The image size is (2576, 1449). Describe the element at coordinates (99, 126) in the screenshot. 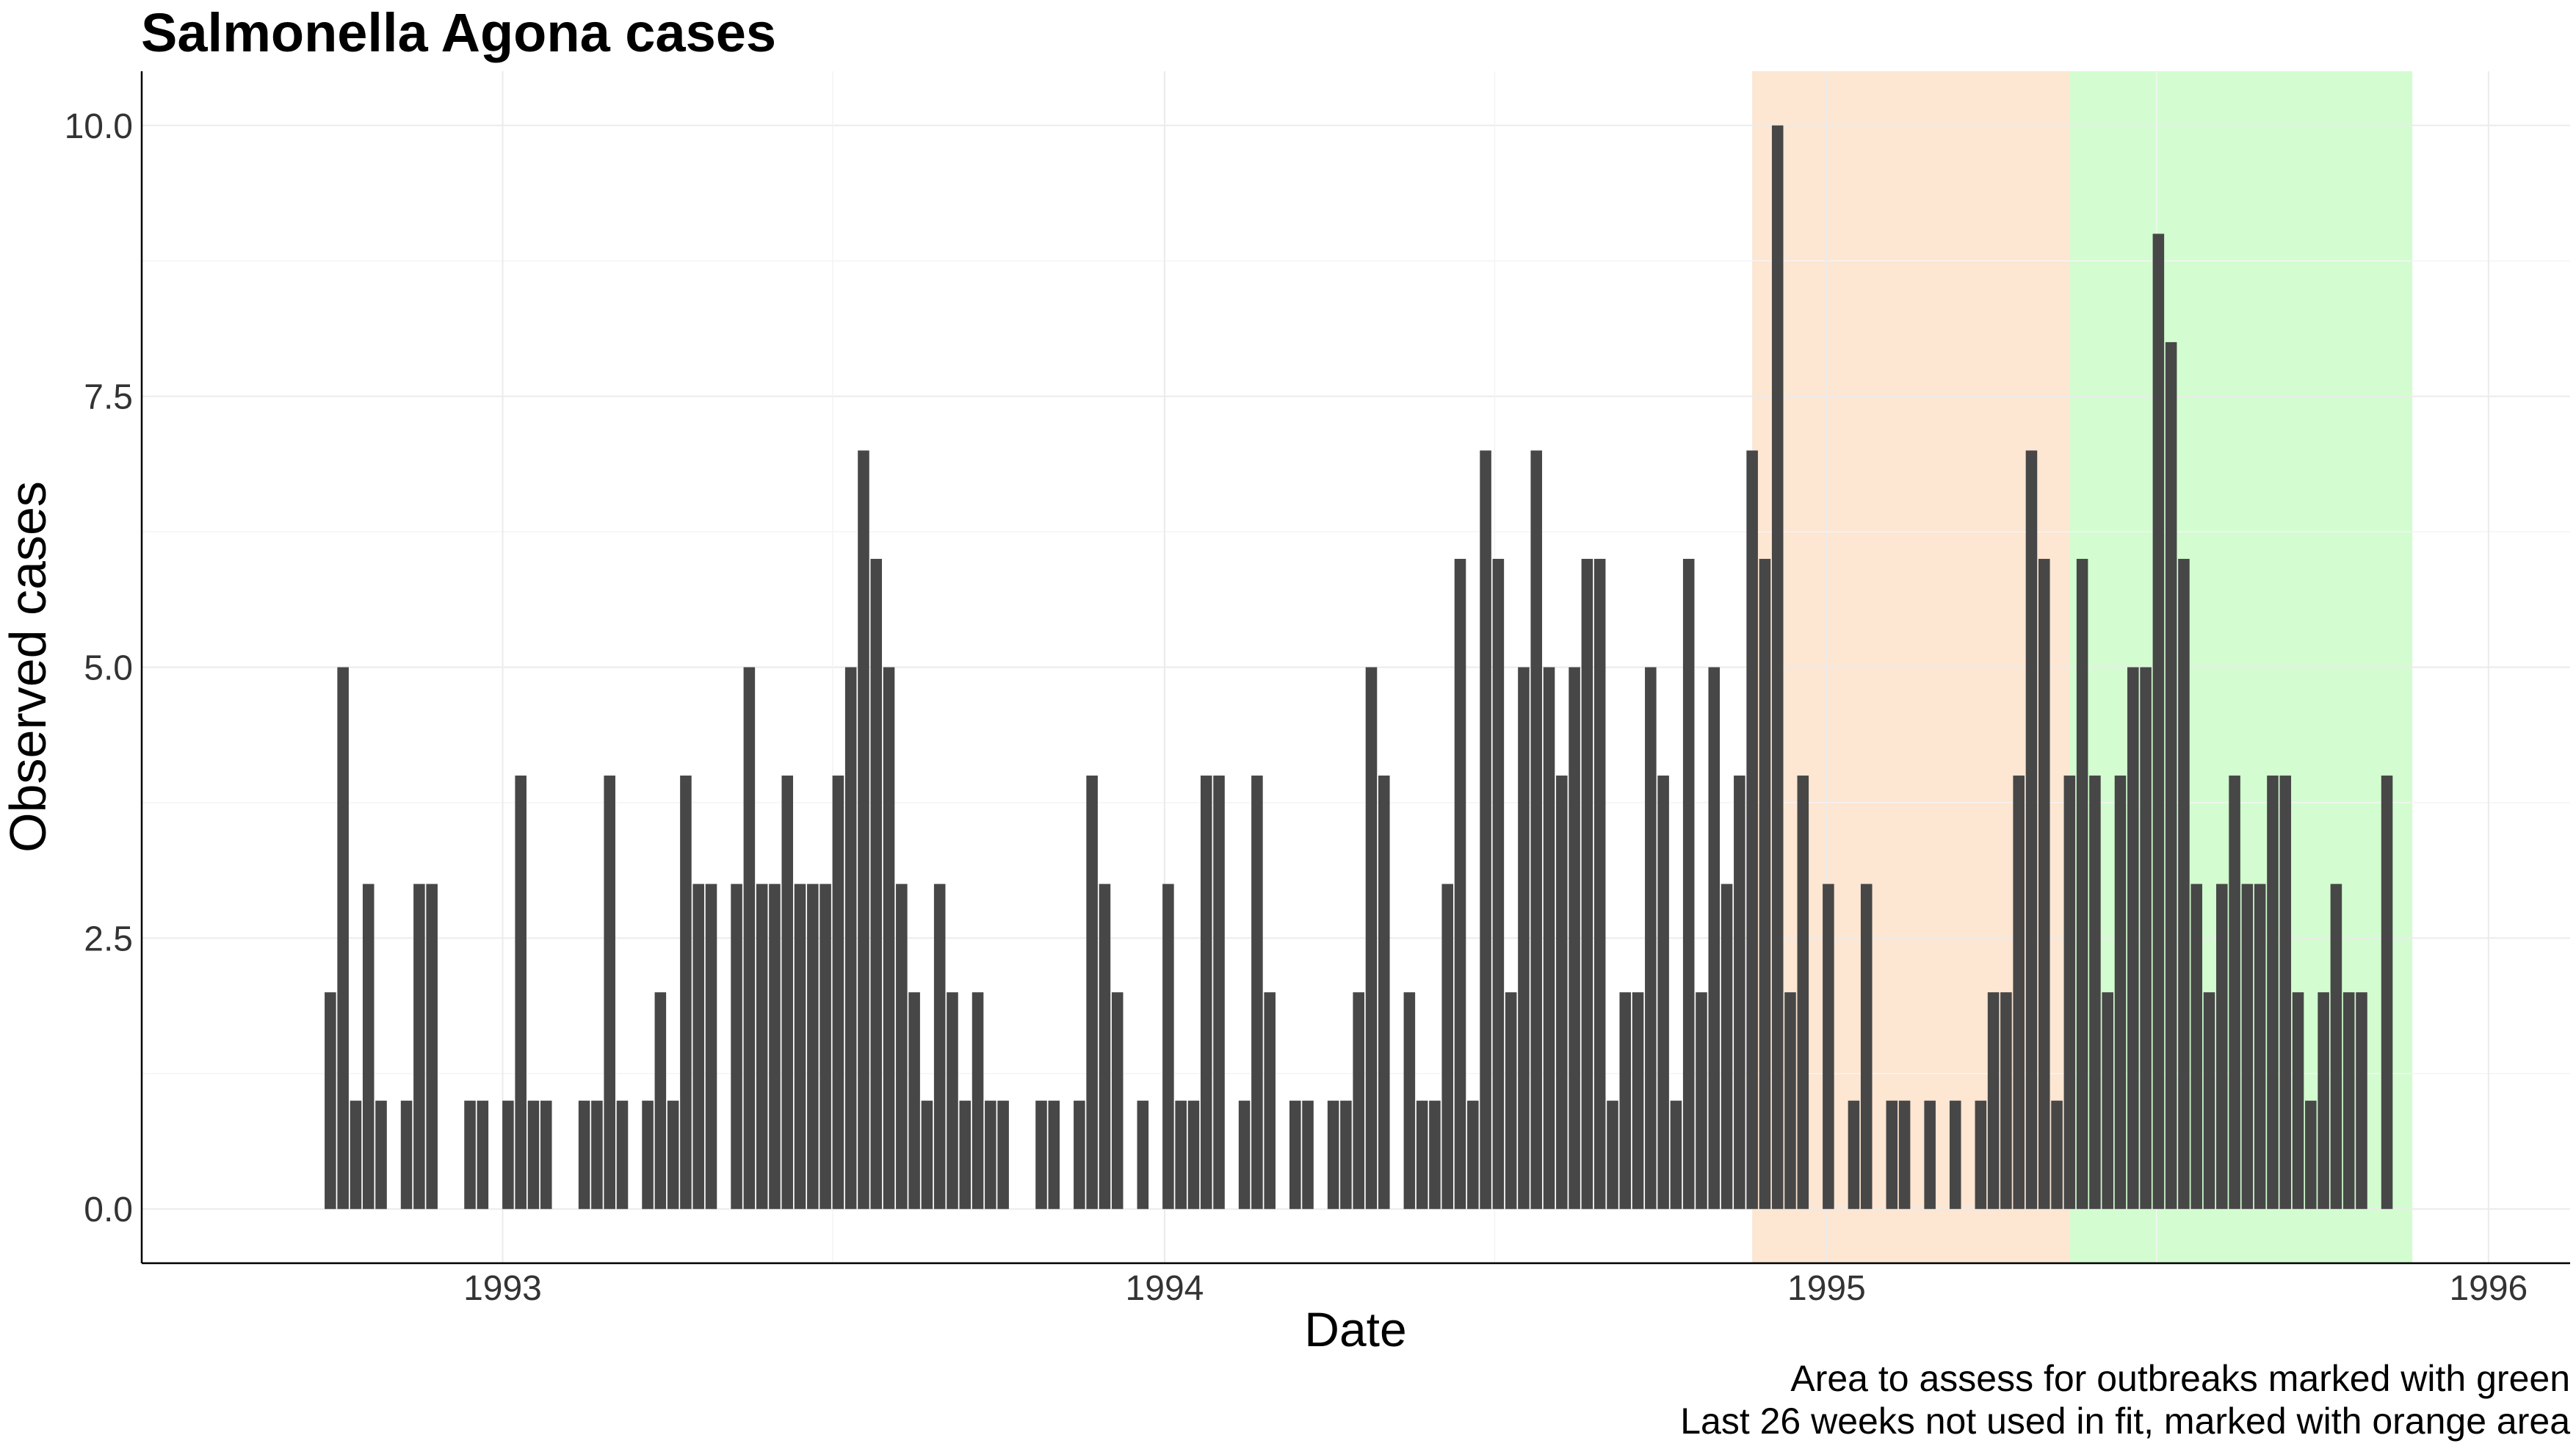

I see `y-tick-label: 10.0` at that location.